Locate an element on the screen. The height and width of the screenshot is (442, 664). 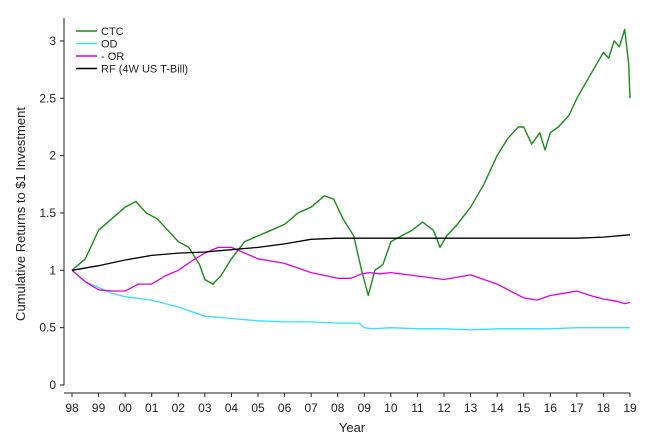
y-axis-title: Cumulative Returns to $1 Investment is located at coordinates (20, 214).